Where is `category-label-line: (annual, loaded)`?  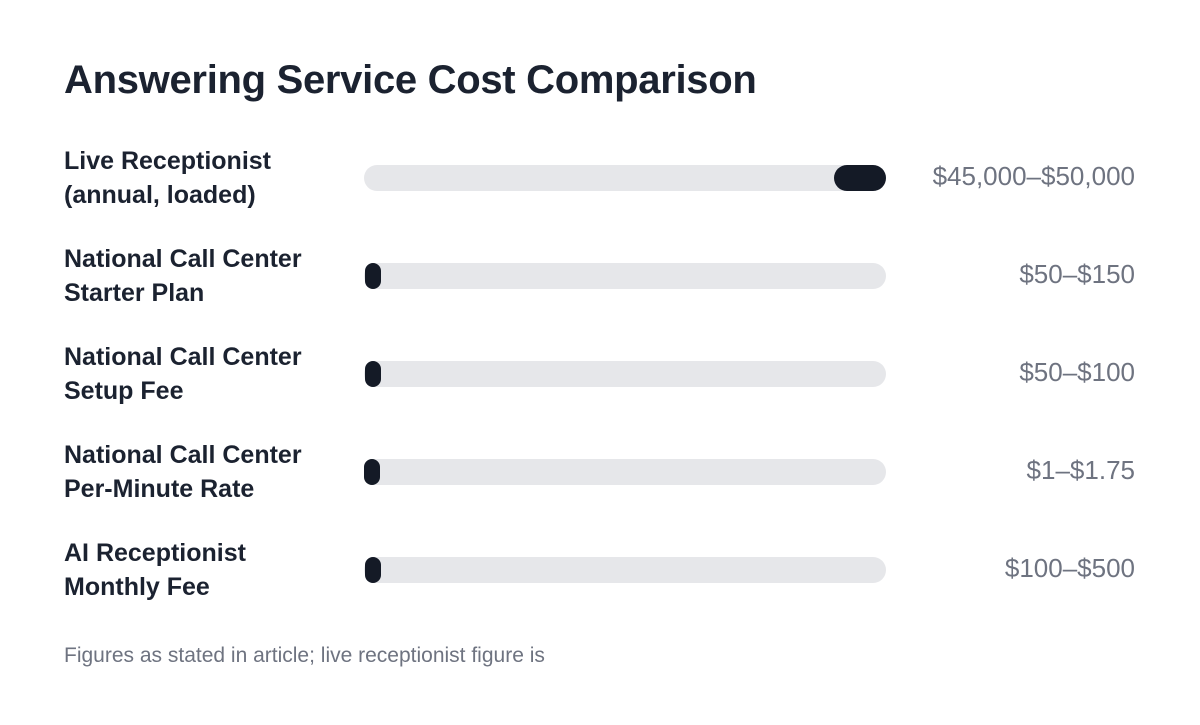
category-label-line: (annual, loaded) is located at coordinates (160, 195).